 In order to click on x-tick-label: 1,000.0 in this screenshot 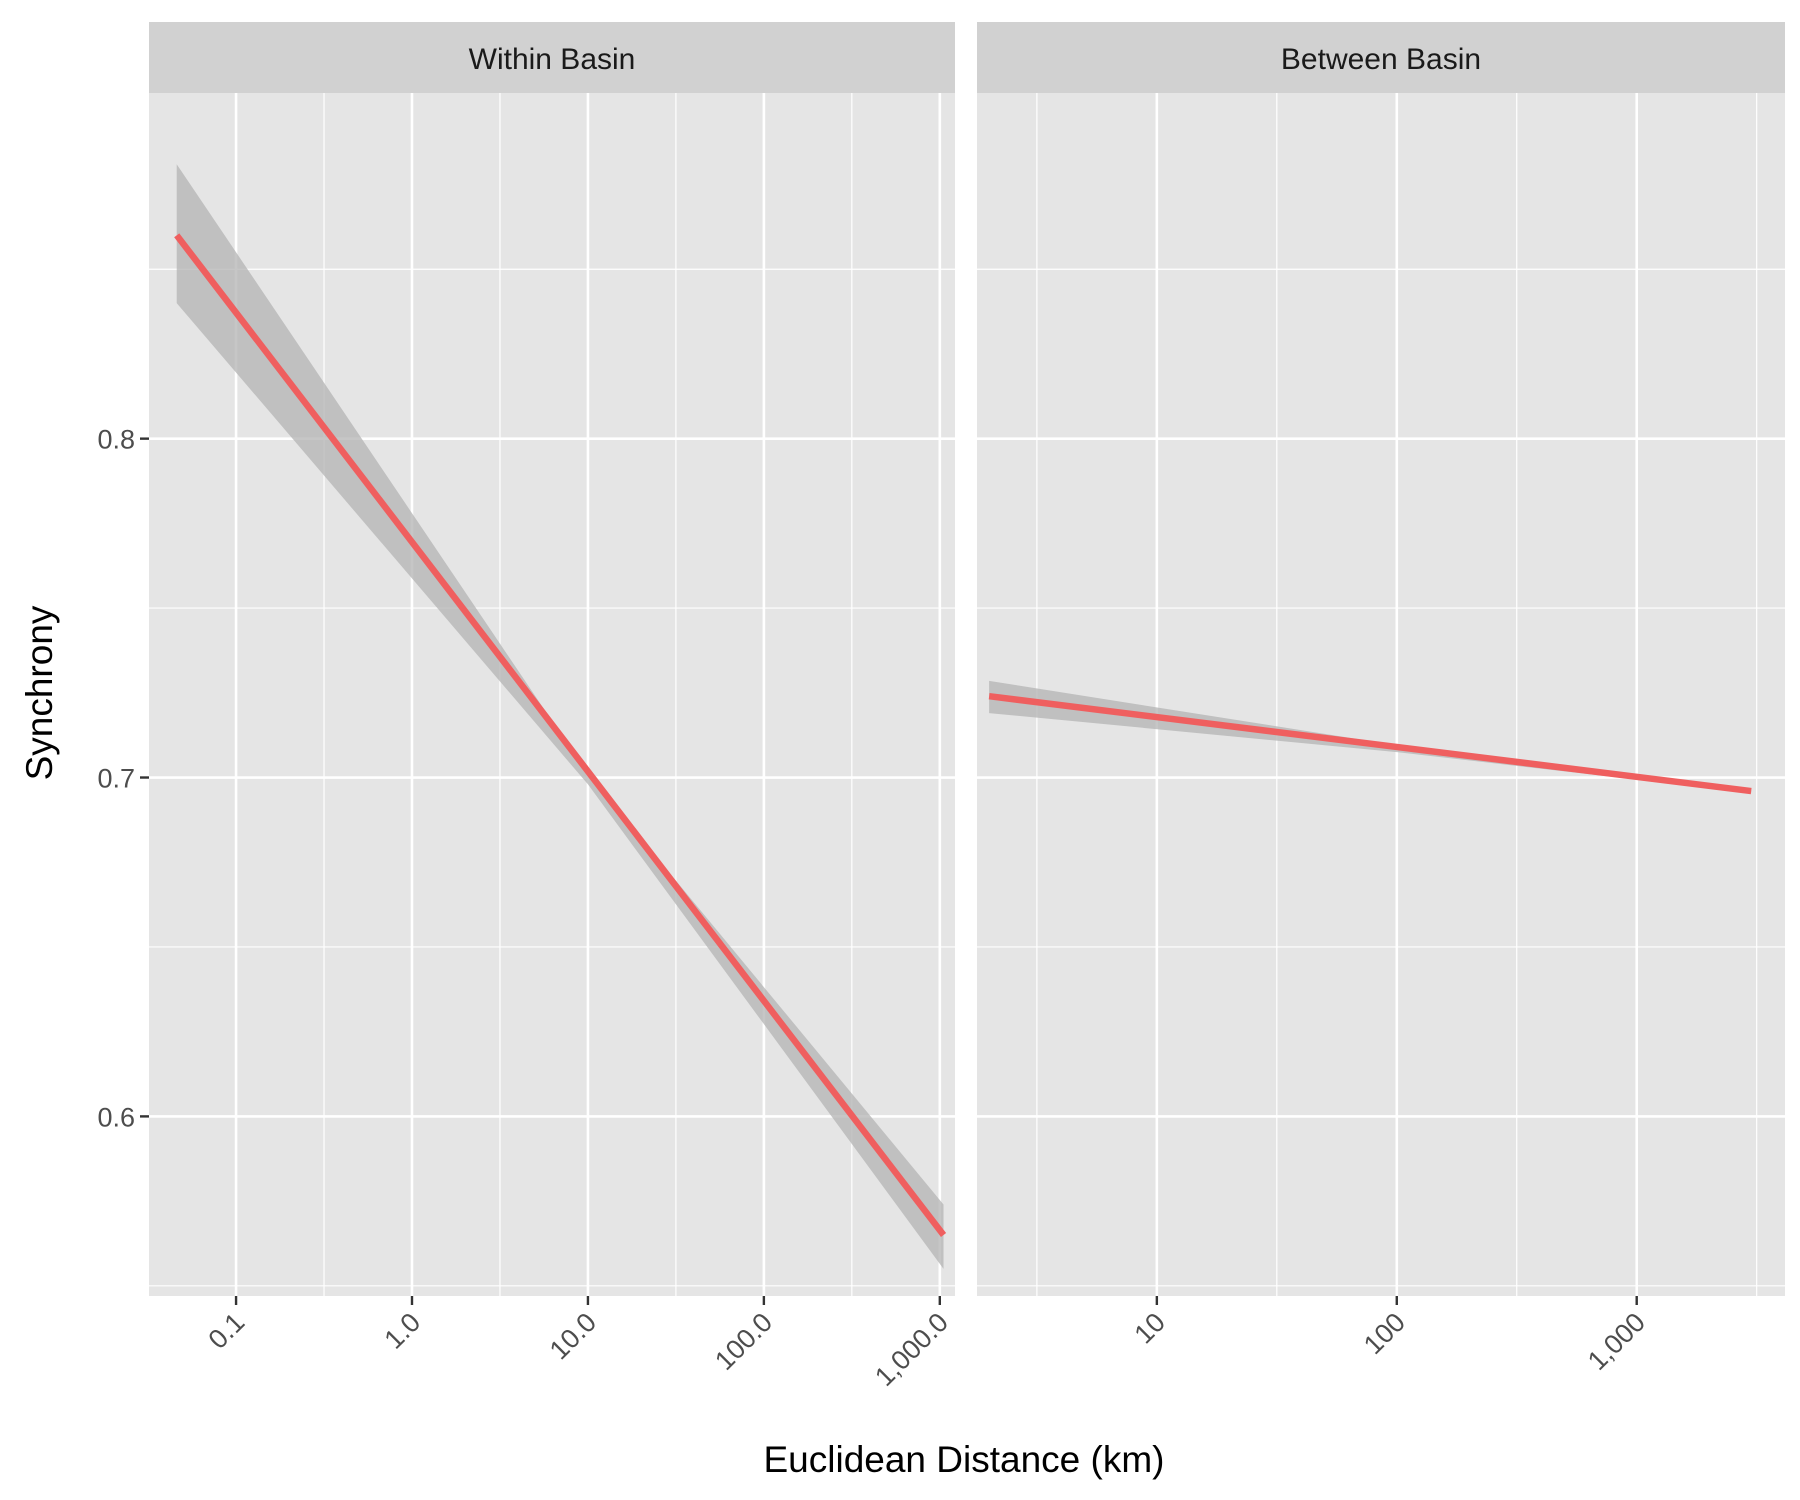, I will do `click(911, 1349)`.